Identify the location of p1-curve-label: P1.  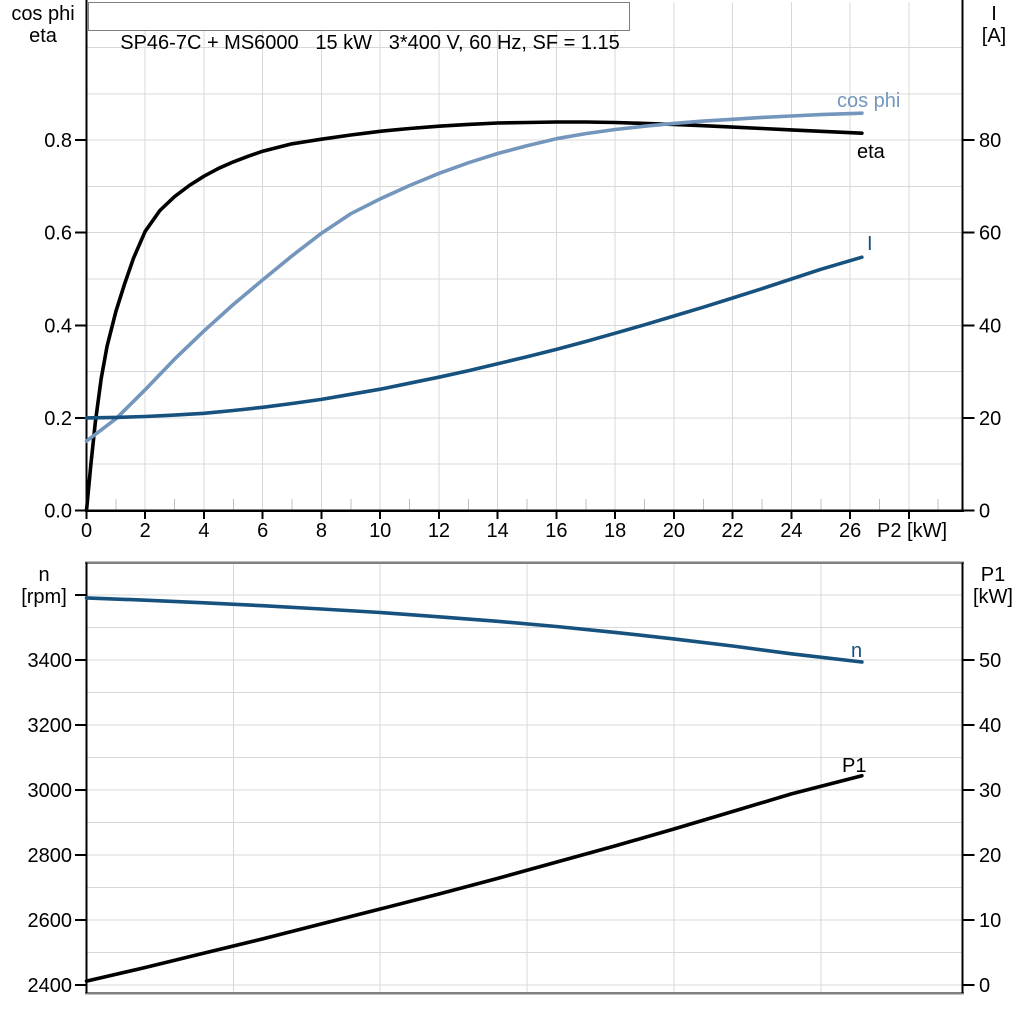
(854, 766).